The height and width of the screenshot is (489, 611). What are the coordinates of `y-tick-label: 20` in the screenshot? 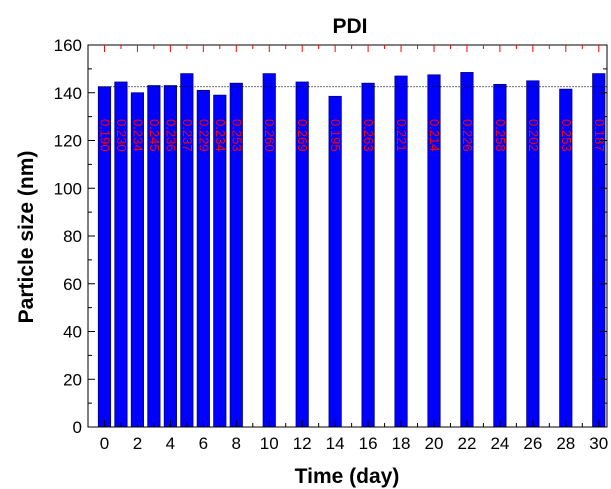 It's located at (72, 379).